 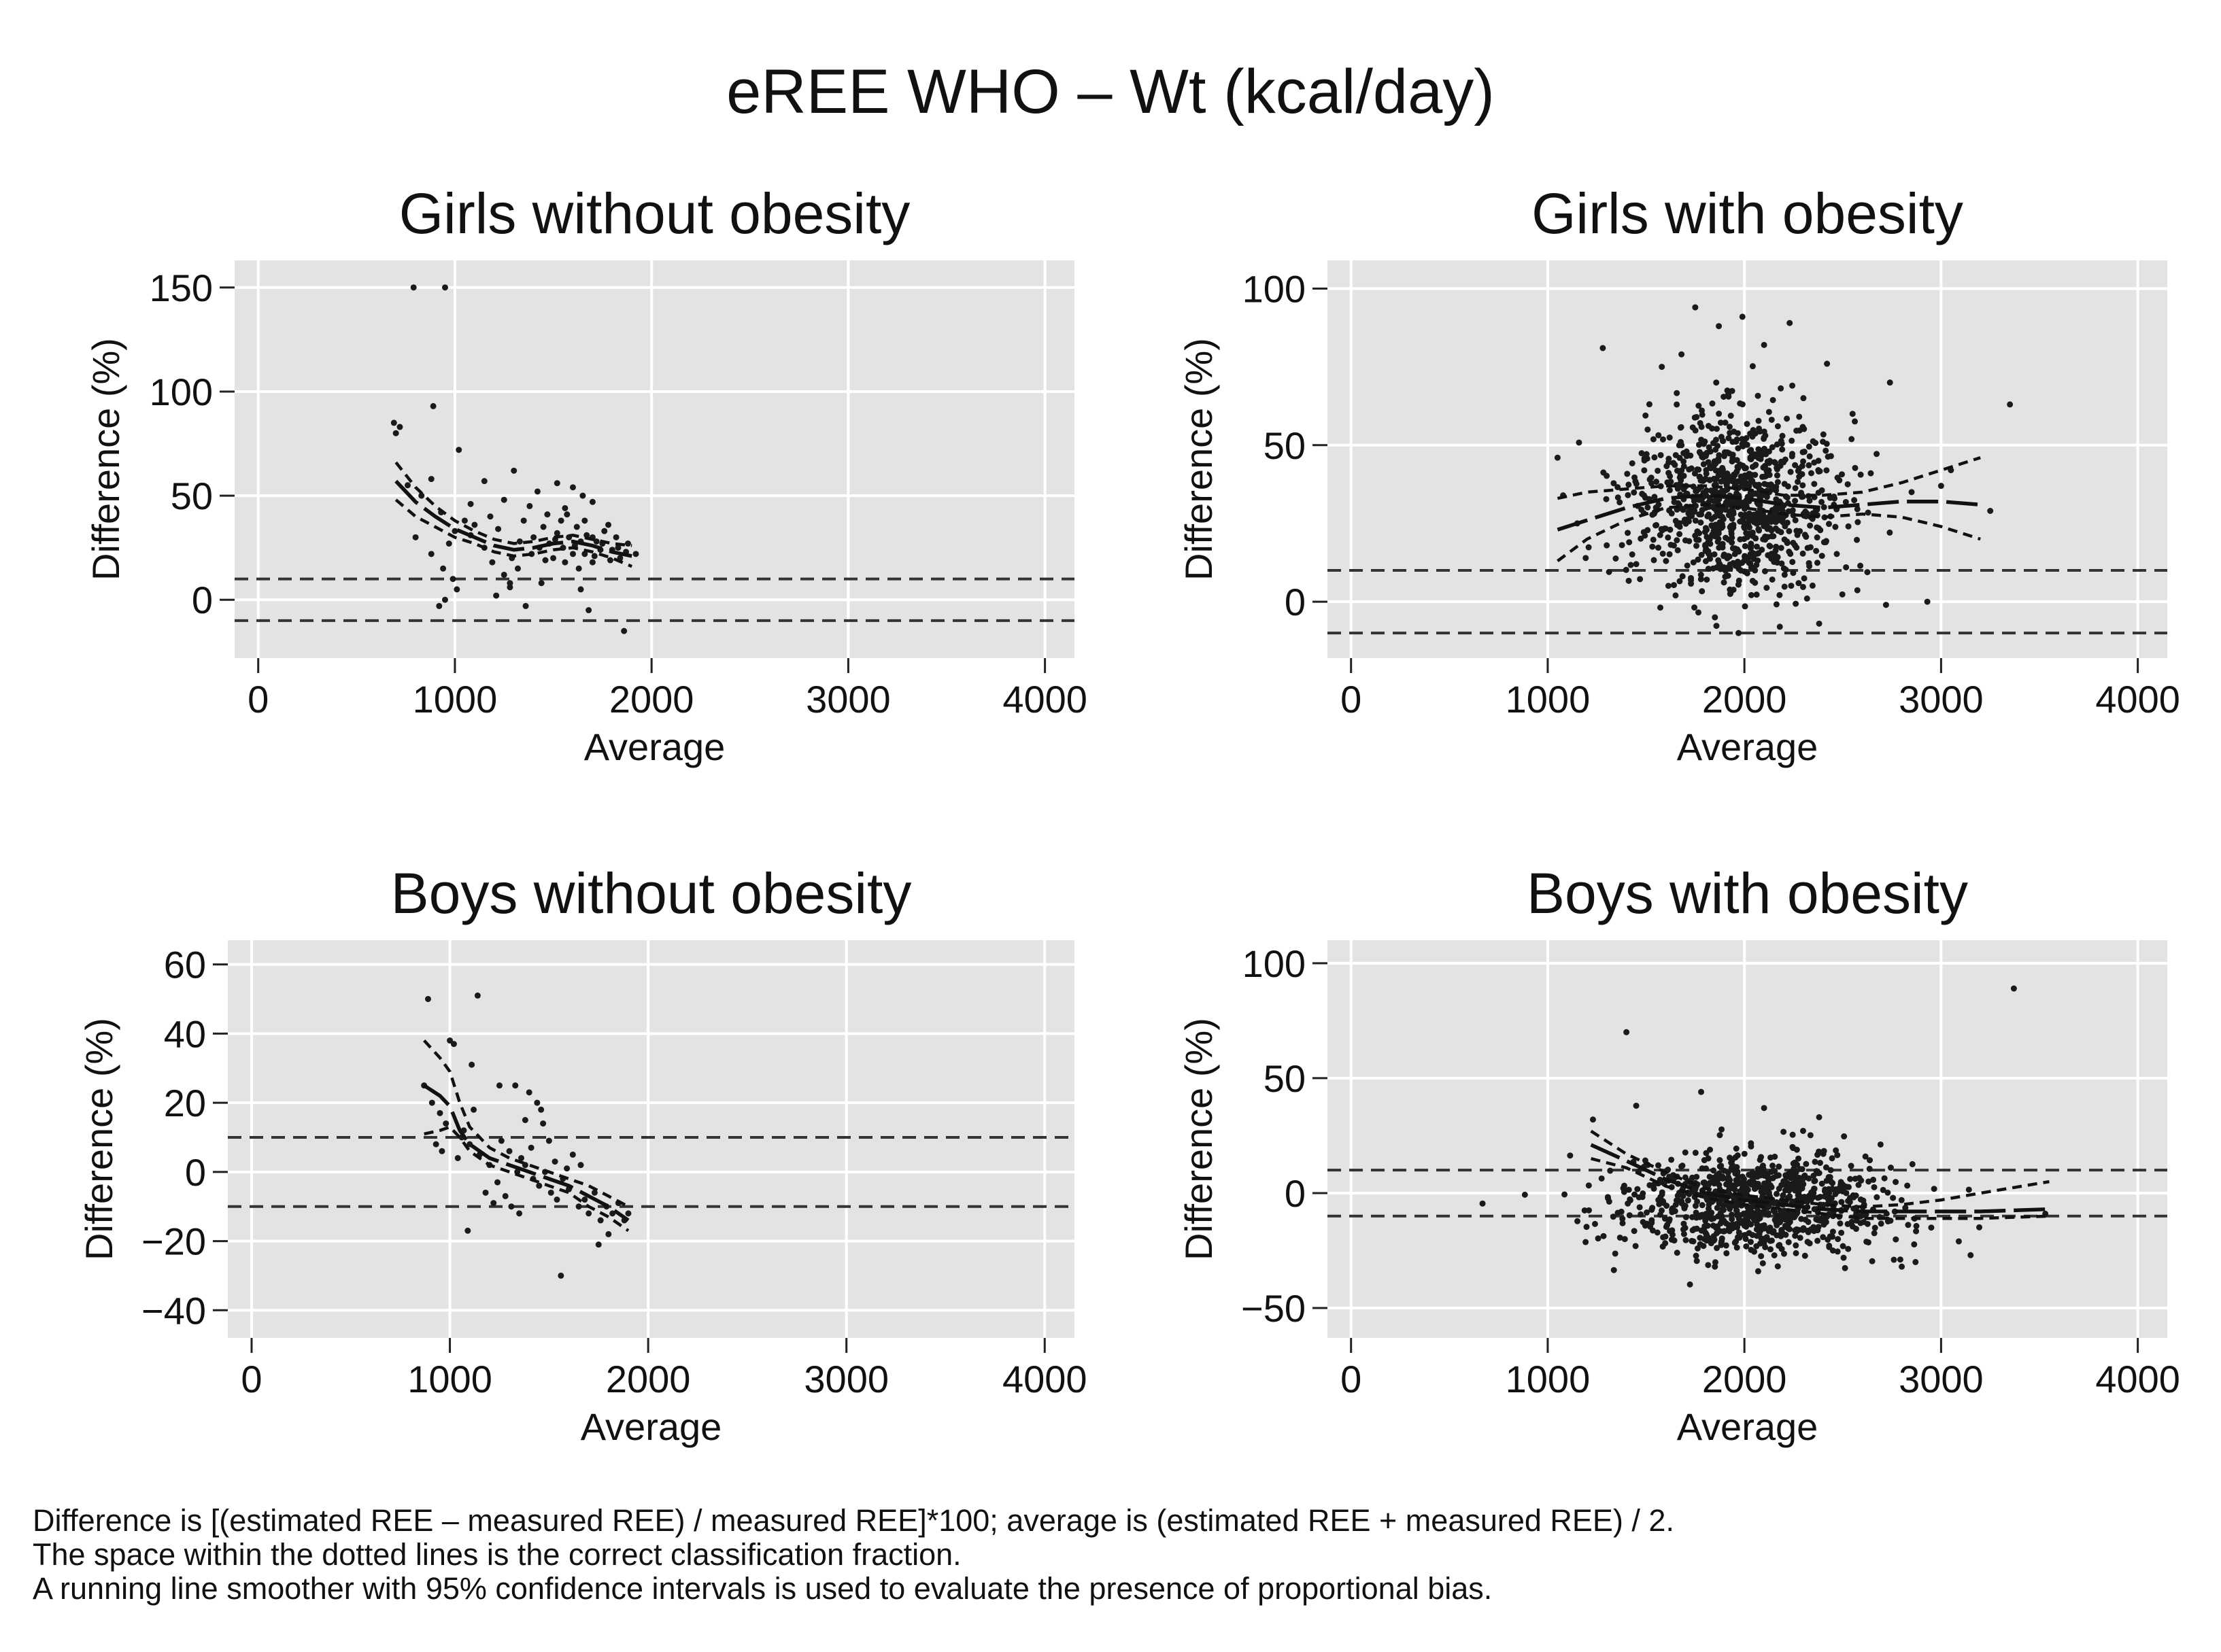 I want to click on y-tick-label: 100, so click(x=1274, y=288).